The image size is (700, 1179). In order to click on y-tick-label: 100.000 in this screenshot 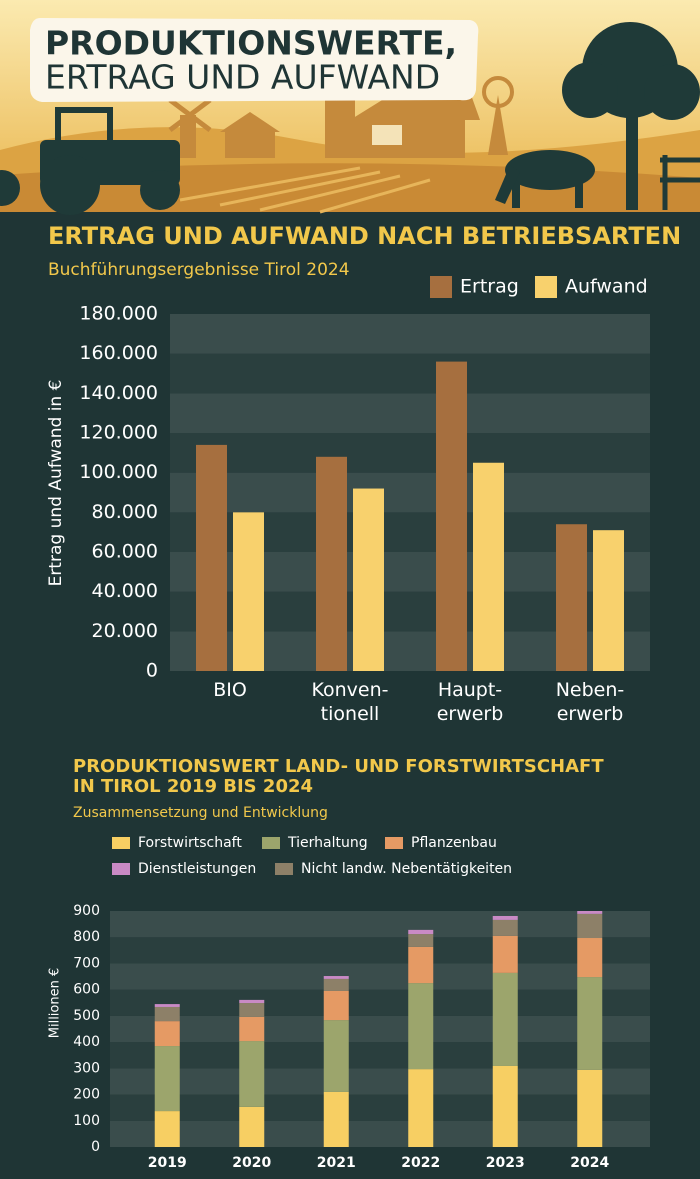, I will do `click(118, 472)`.